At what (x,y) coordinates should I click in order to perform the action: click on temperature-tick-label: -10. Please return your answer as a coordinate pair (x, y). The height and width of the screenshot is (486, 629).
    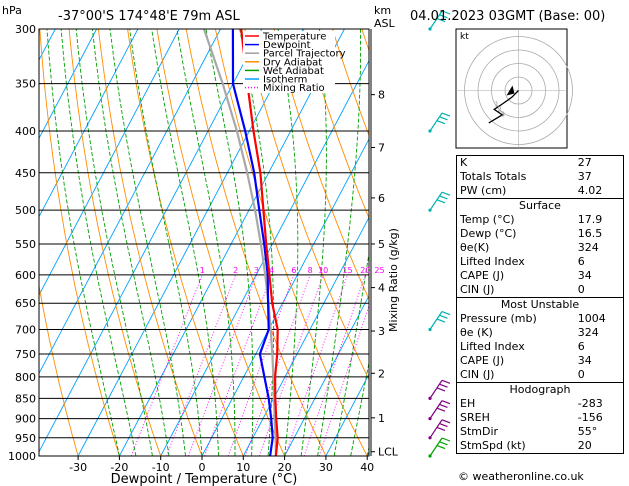
    Looking at the image, I should click on (161, 467).